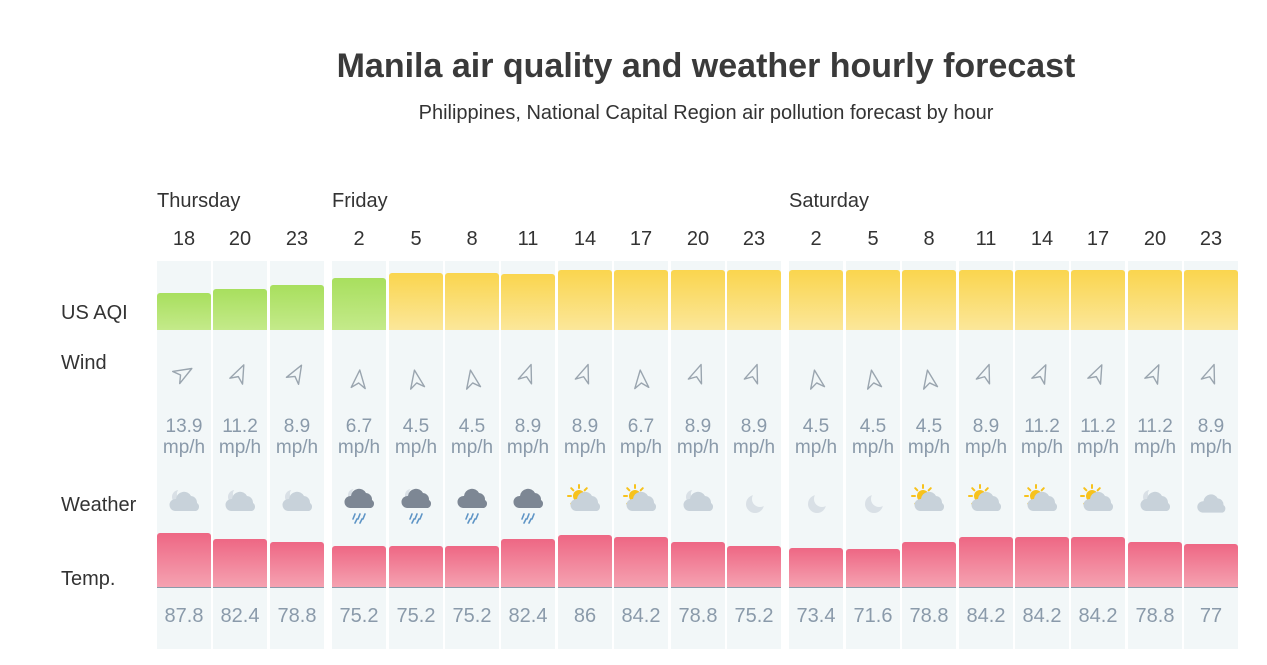  Describe the element at coordinates (873, 434) in the screenshot. I see `forecast-column: 5 4.5 mp/h 71.6` at that location.